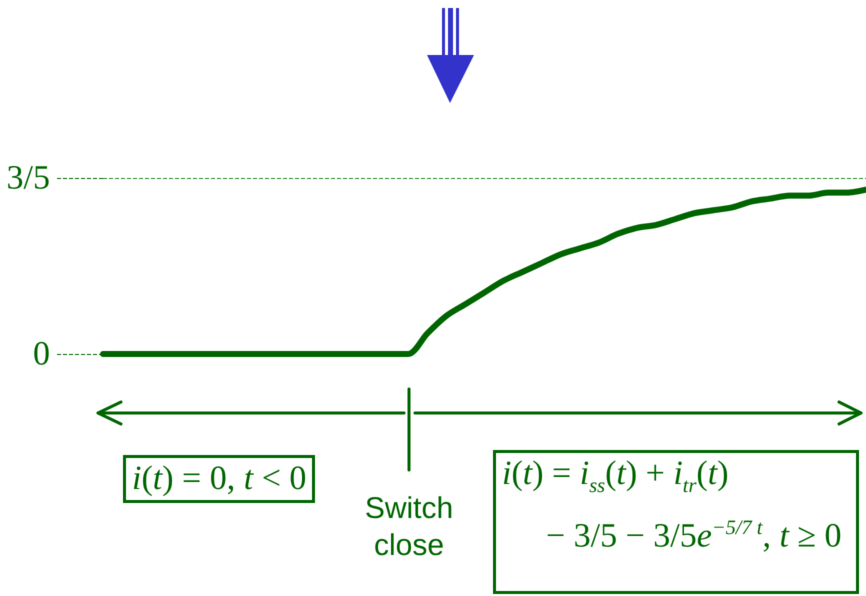 The width and height of the screenshot is (866, 596). What do you see at coordinates (41, 354) in the screenshot?
I see `y-tick-label: 0` at bounding box center [41, 354].